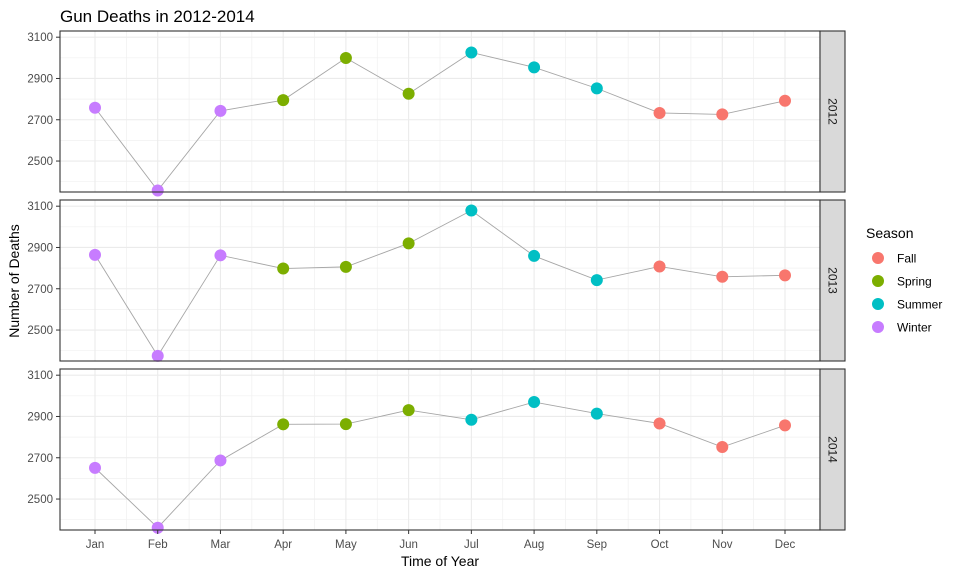  Describe the element at coordinates (785, 100) in the screenshot. I see `data-point-2012-dec` at that location.